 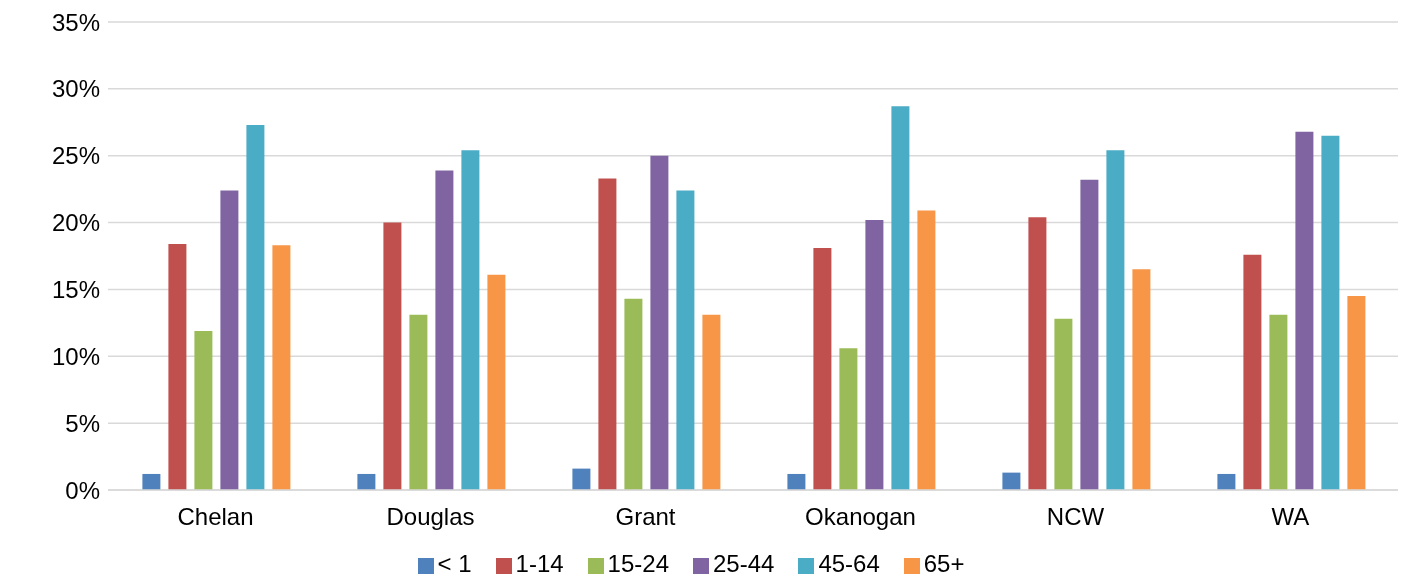 What do you see at coordinates (430, 517) in the screenshot?
I see `x-tick-label: Douglas` at bounding box center [430, 517].